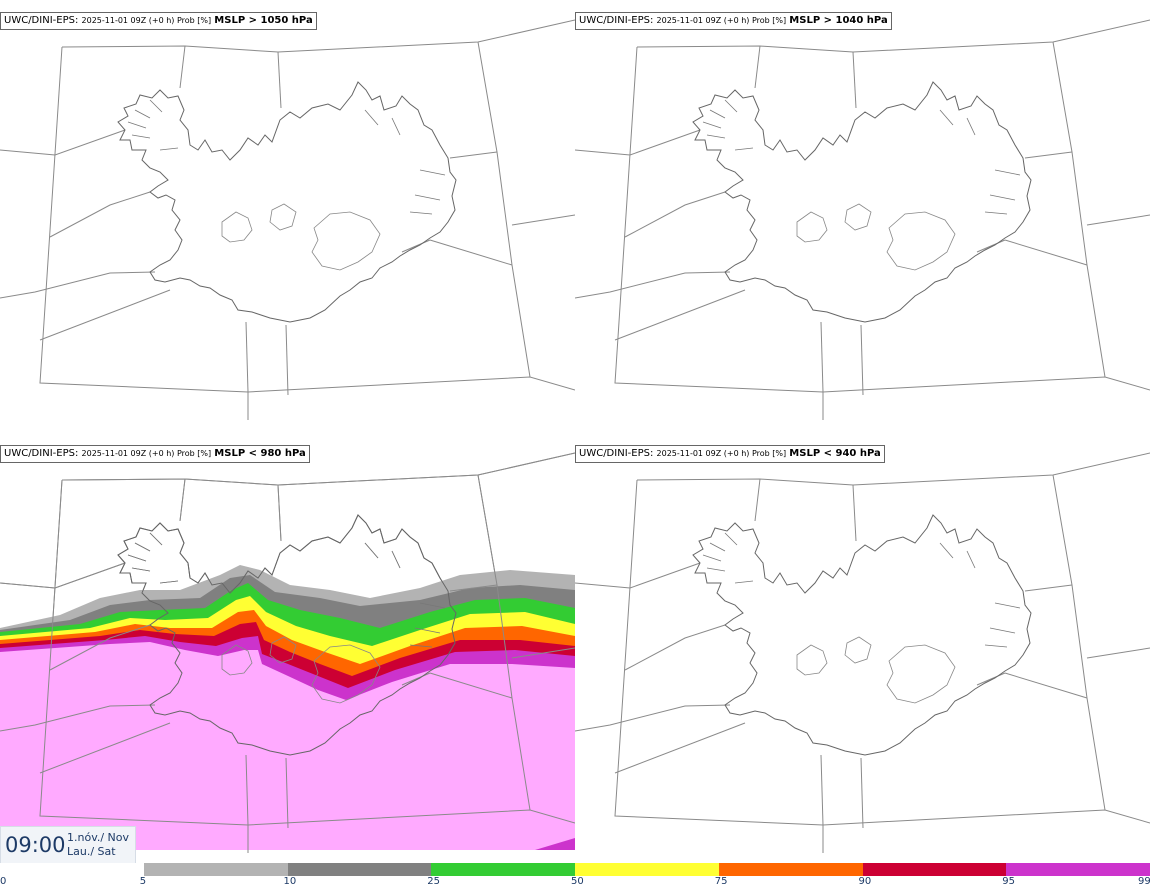 This screenshot has width=1150, height=891. What do you see at coordinates (433, 881) in the screenshot?
I see `colorbar-tick-label: 25` at bounding box center [433, 881].